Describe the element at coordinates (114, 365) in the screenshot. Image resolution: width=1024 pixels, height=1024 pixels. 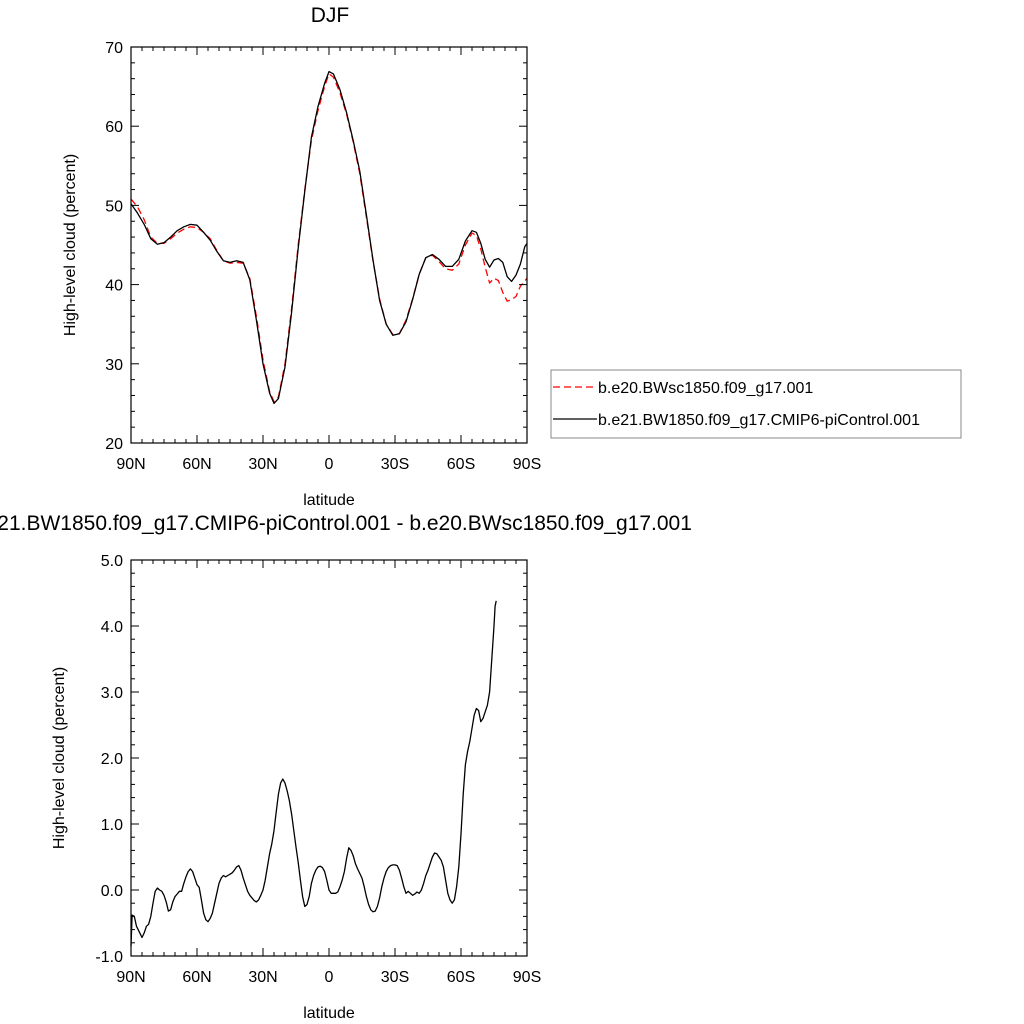
I see `y-tick-label: 30` at that location.